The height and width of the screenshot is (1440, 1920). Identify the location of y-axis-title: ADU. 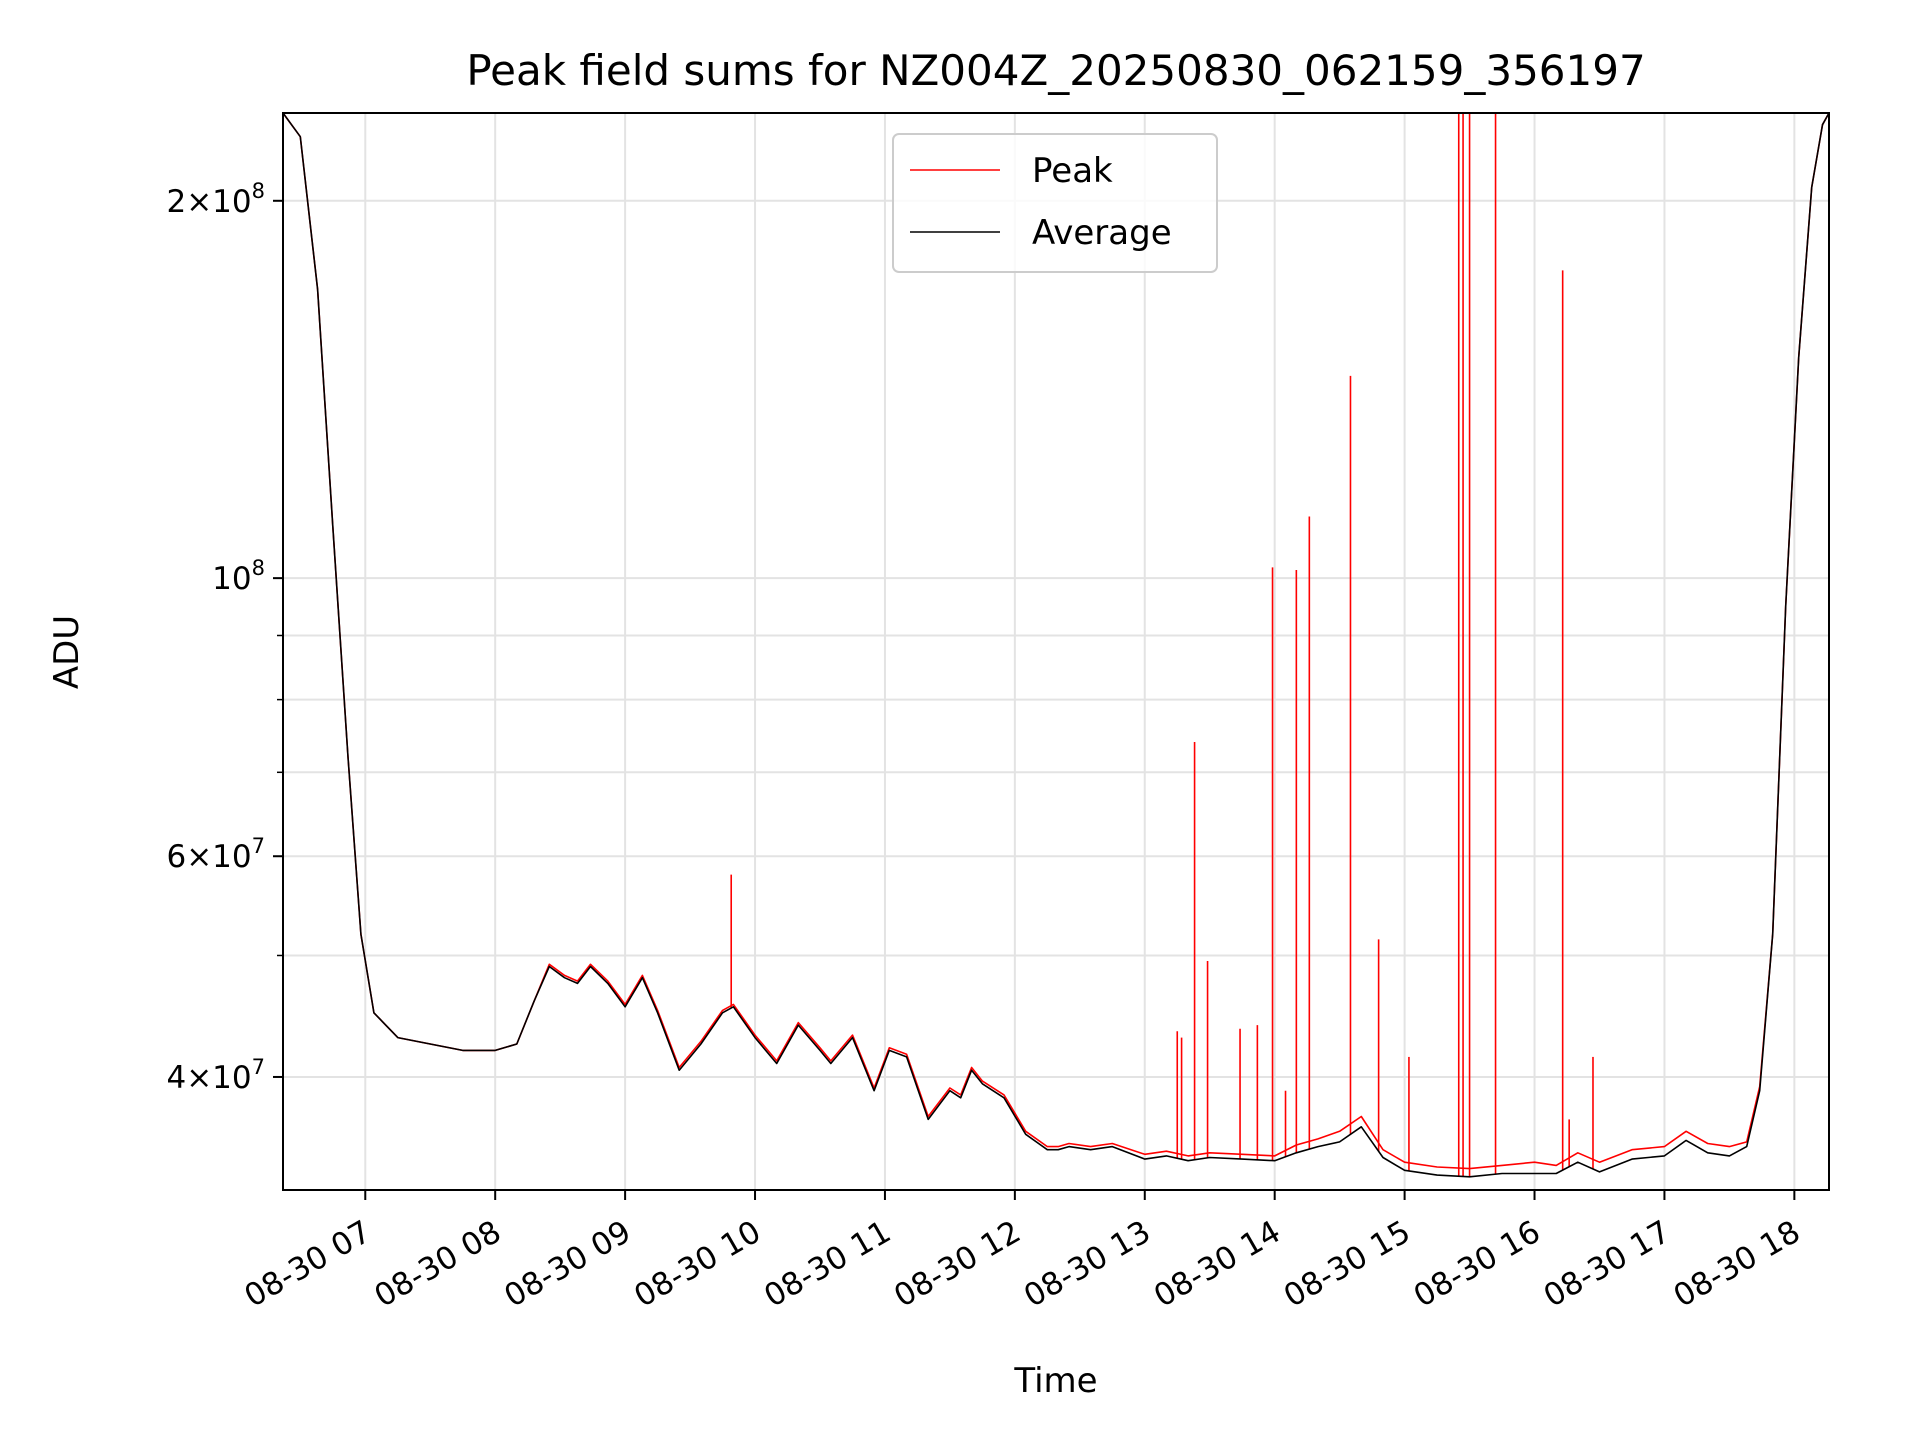
(67, 652).